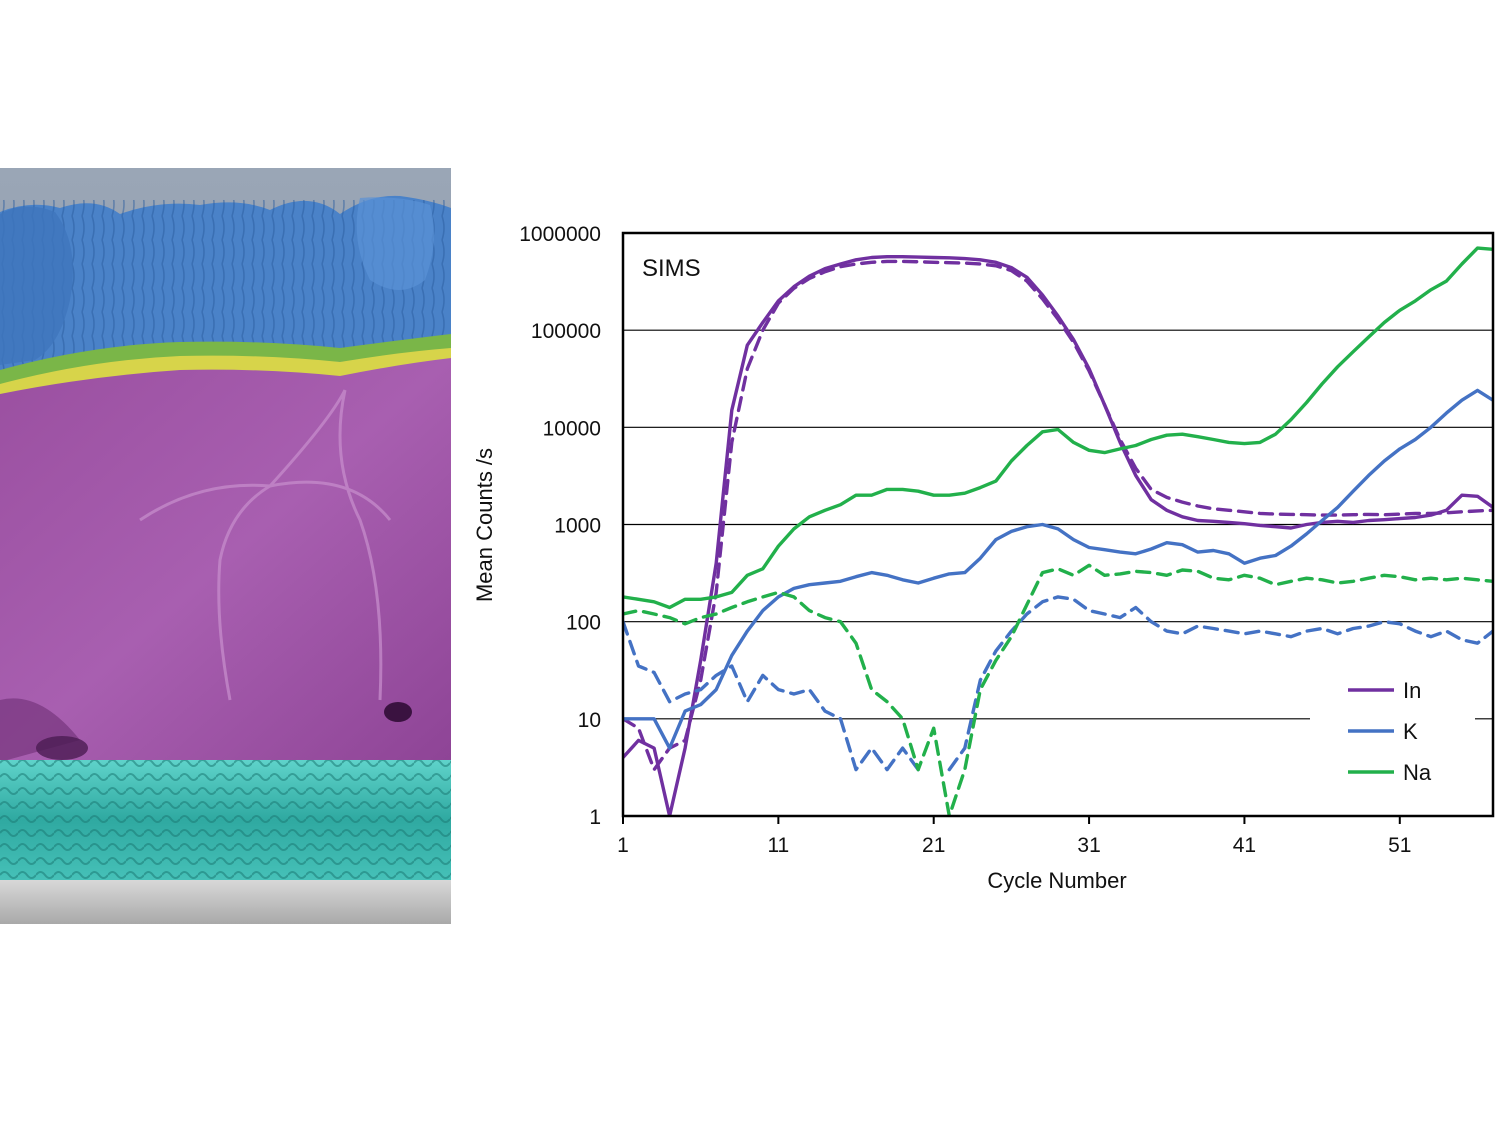 Image resolution: width=1503 pixels, height=1127 pixels. I want to click on micrograph-bottom-texture, so click(225, 820).